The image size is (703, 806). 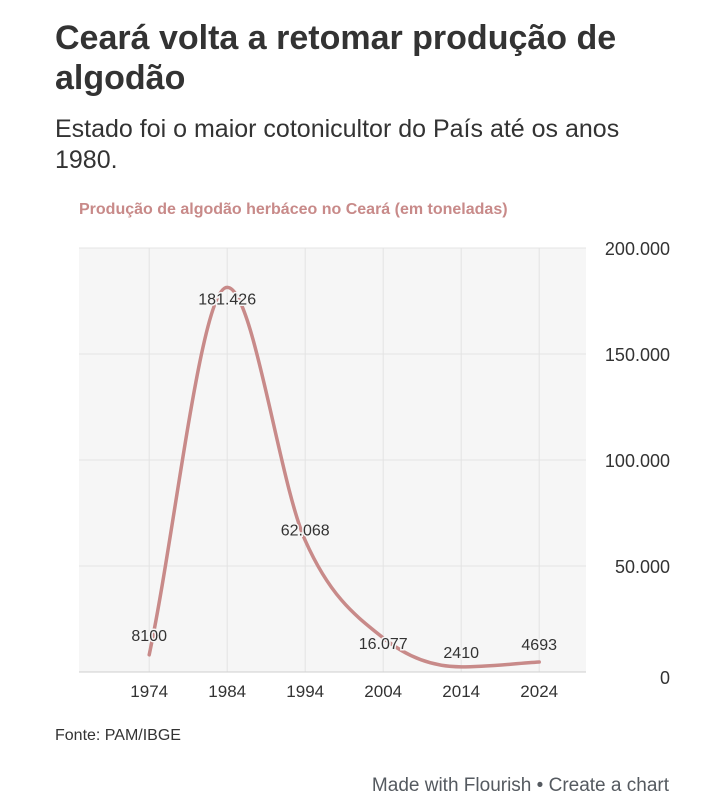 I want to click on made-with-flourish-link: Made with Flourish, so click(x=451, y=785).